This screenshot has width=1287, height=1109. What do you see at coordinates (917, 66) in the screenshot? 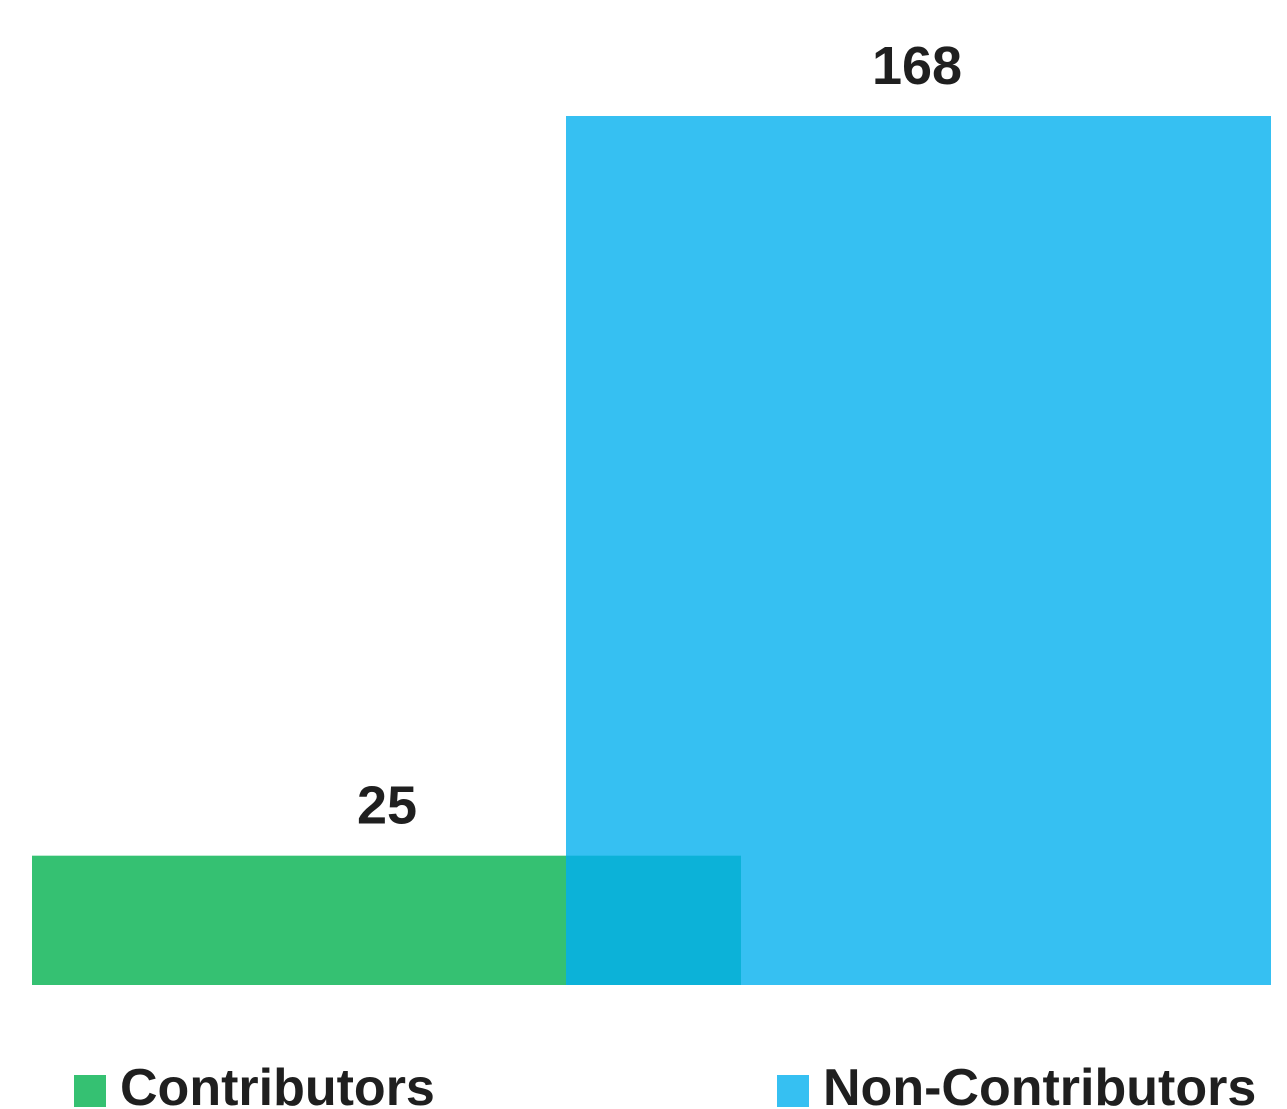
I see `value-label-non-contributors: 168` at bounding box center [917, 66].